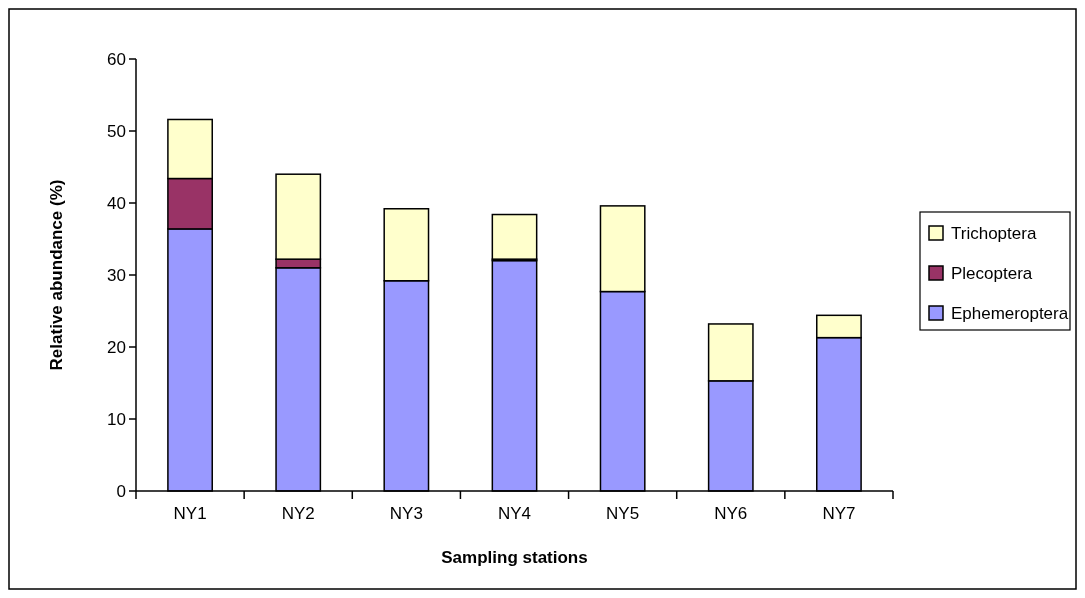 The height and width of the screenshot is (598, 1085). I want to click on legend-label: Ephemeroptera, so click(1010, 313).